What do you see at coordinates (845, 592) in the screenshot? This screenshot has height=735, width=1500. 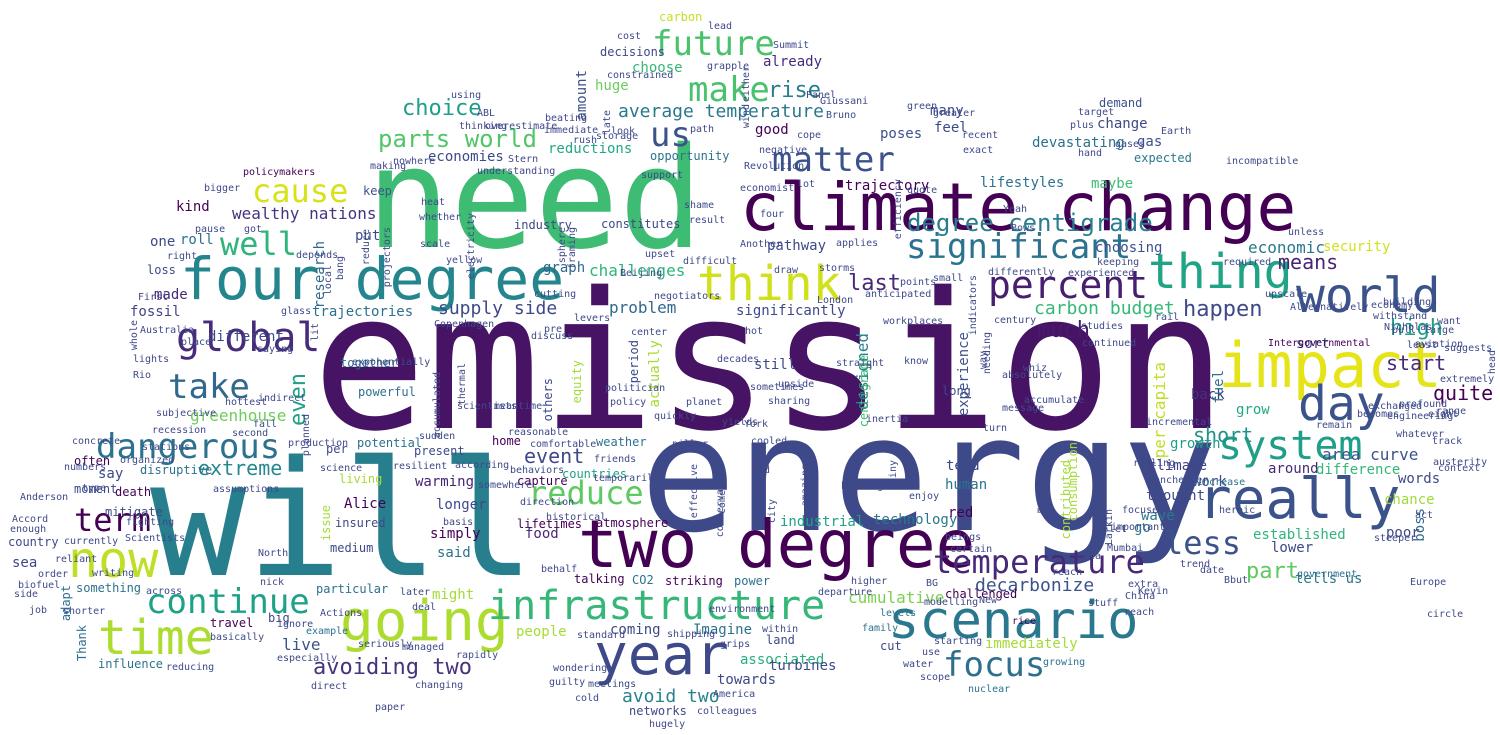 I see `word-departure: departure` at bounding box center [845, 592].